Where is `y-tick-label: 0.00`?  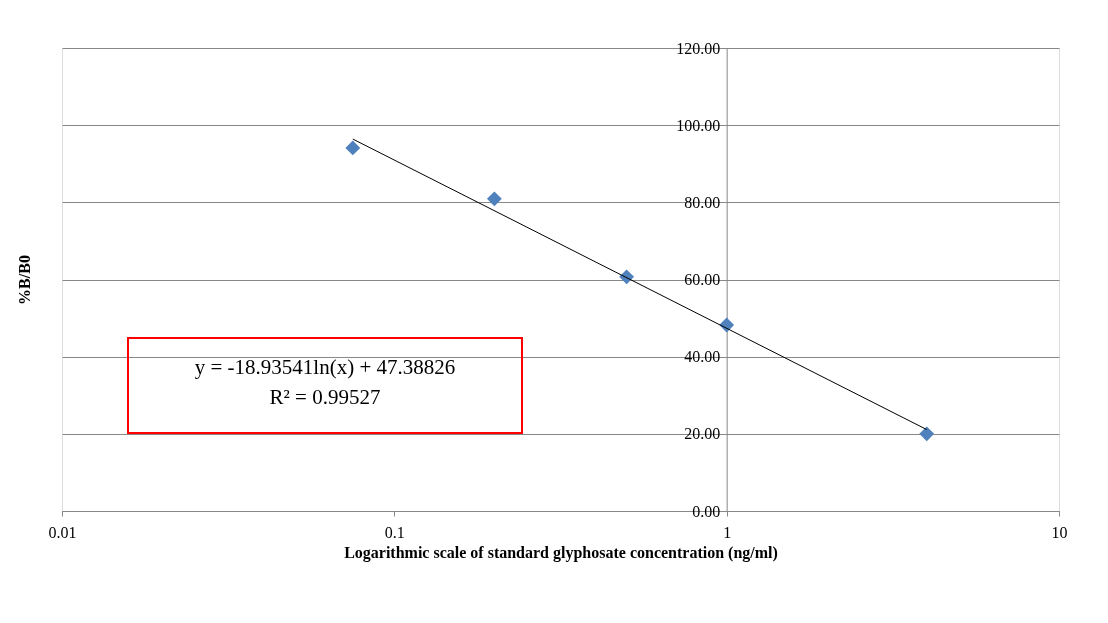 y-tick-label: 0.00 is located at coordinates (706, 511).